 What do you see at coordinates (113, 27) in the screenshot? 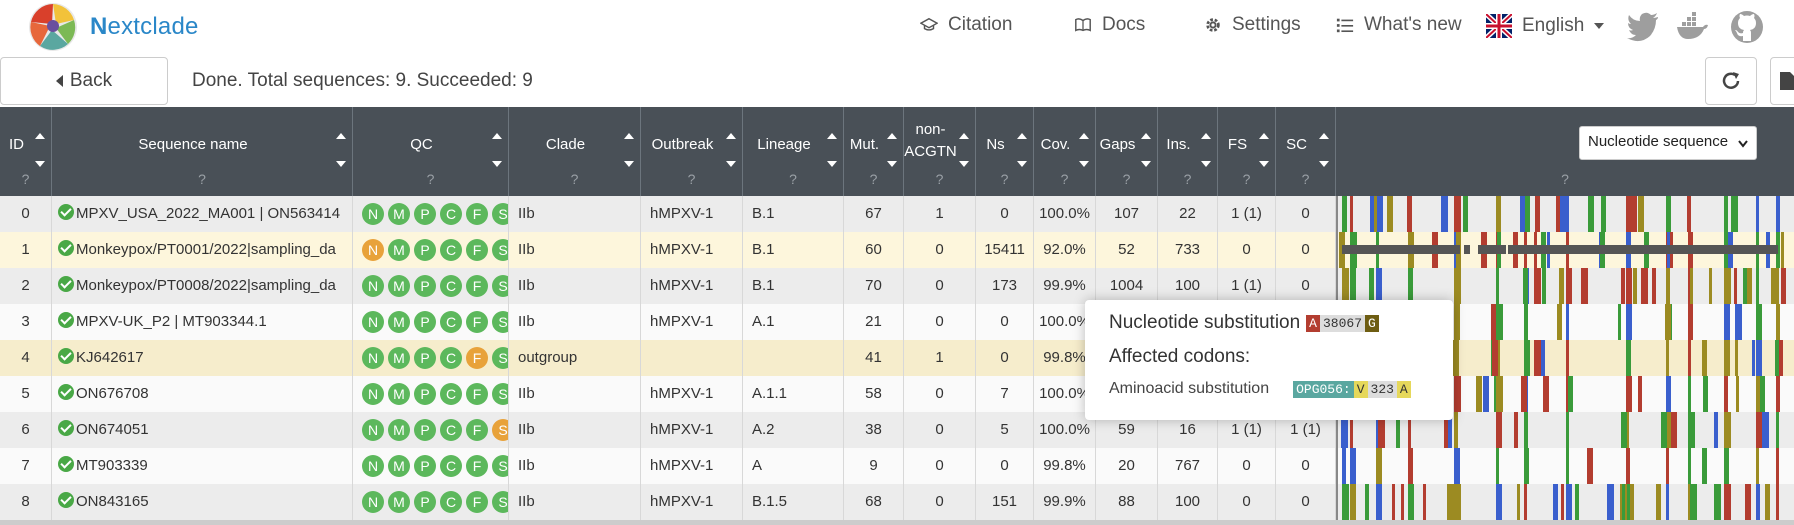
I see `brand: Nextclade` at bounding box center [113, 27].